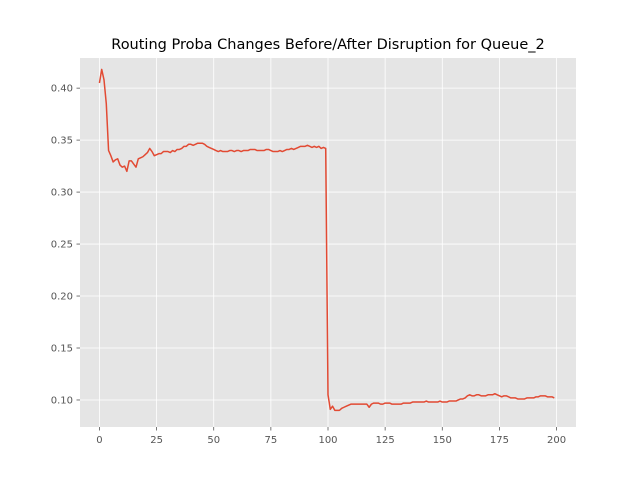 The width and height of the screenshot is (640, 480). Describe the element at coordinates (62, 141) in the screenshot. I see `y-tick-label: 0.35` at that location.